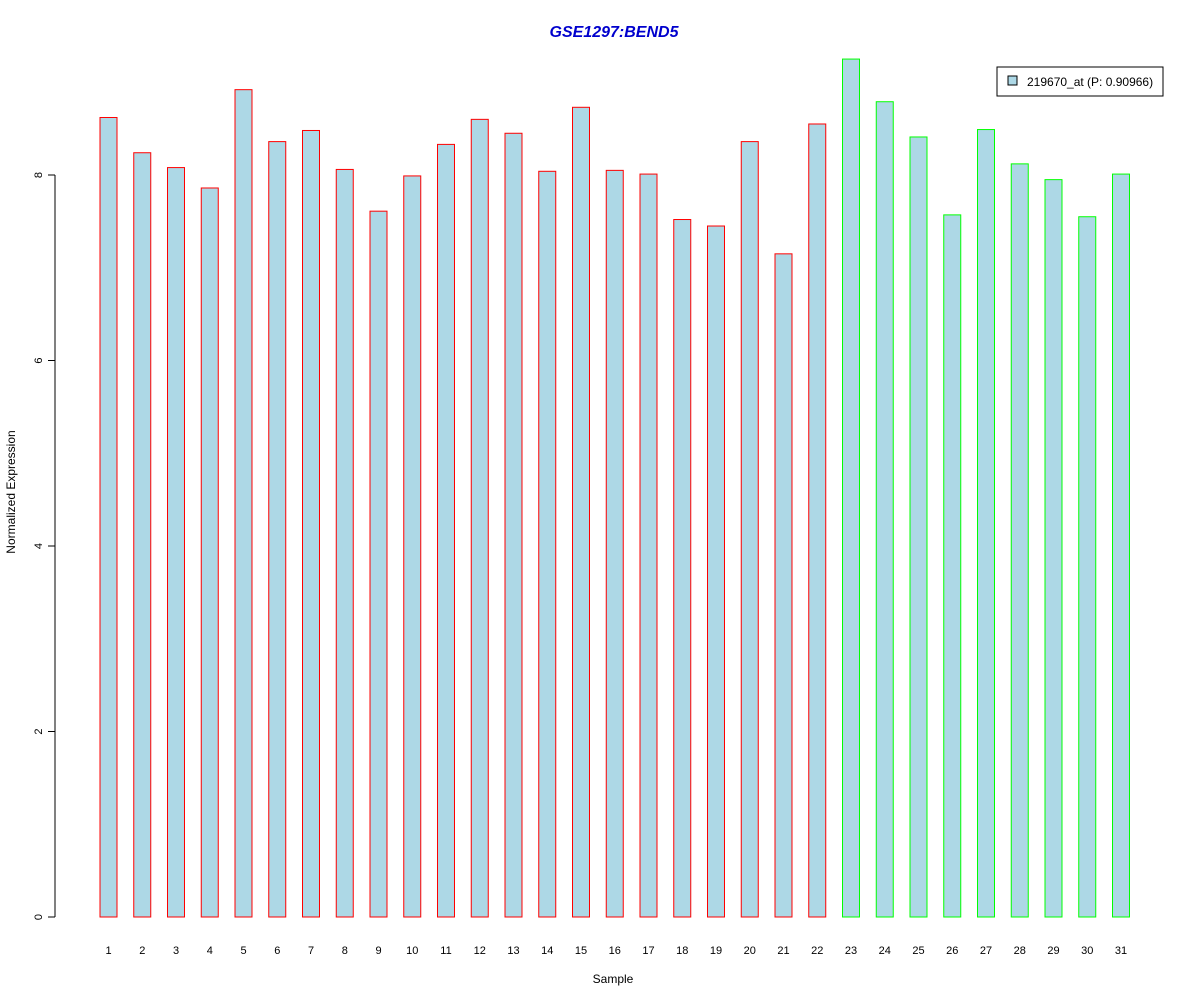 The image size is (1200, 1000). What do you see at coordinates (480, 951) in the screenshot?
I see `x-tick-label: 12` at bounding box center [480, 951].